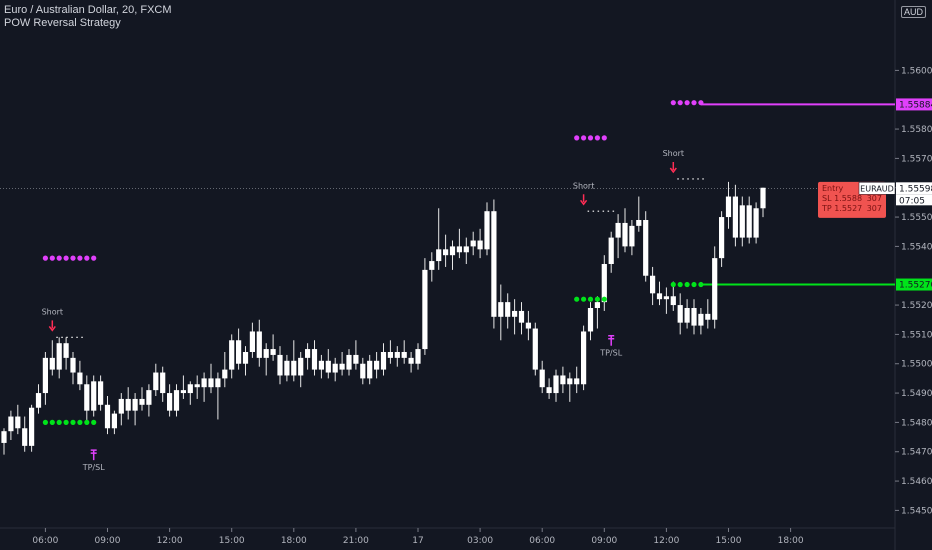  What do you see at coordinates (480, 541) in the screenshot?
I see `time-tick-label: 03:00` at bounding box center [480, 541].